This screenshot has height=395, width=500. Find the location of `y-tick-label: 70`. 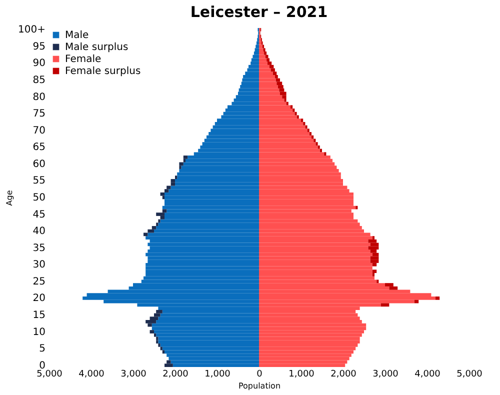

y-tick-label: 70 is located at coordinates (39, 130).